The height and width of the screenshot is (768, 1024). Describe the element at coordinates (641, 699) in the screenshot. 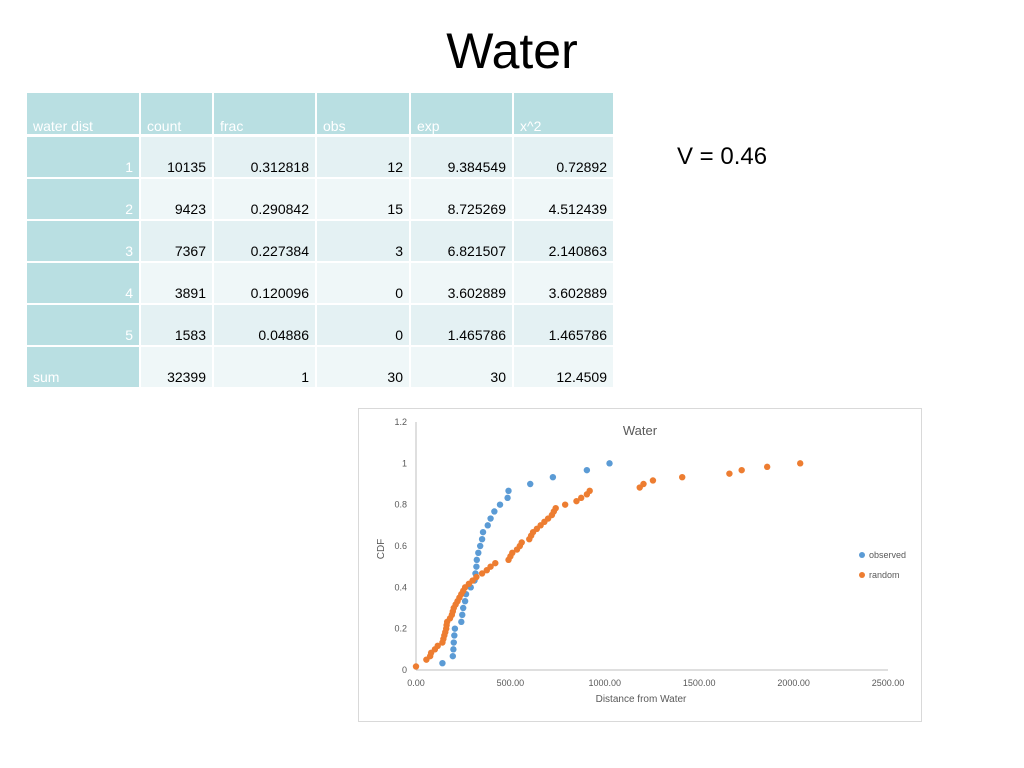

I see `x-axis-label: Distance from Water` at that location.